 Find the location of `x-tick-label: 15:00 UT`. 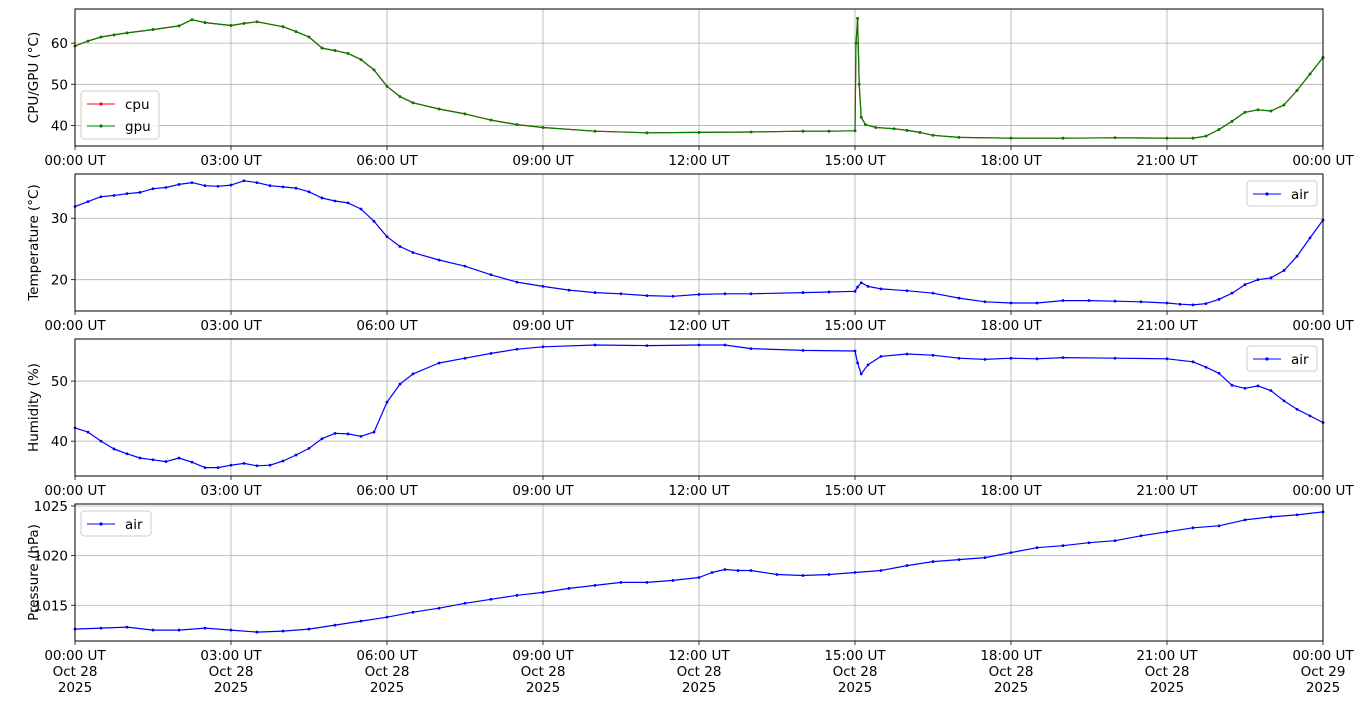

x-tick-label: 15:00 UT is located at coordinates (855, 326).